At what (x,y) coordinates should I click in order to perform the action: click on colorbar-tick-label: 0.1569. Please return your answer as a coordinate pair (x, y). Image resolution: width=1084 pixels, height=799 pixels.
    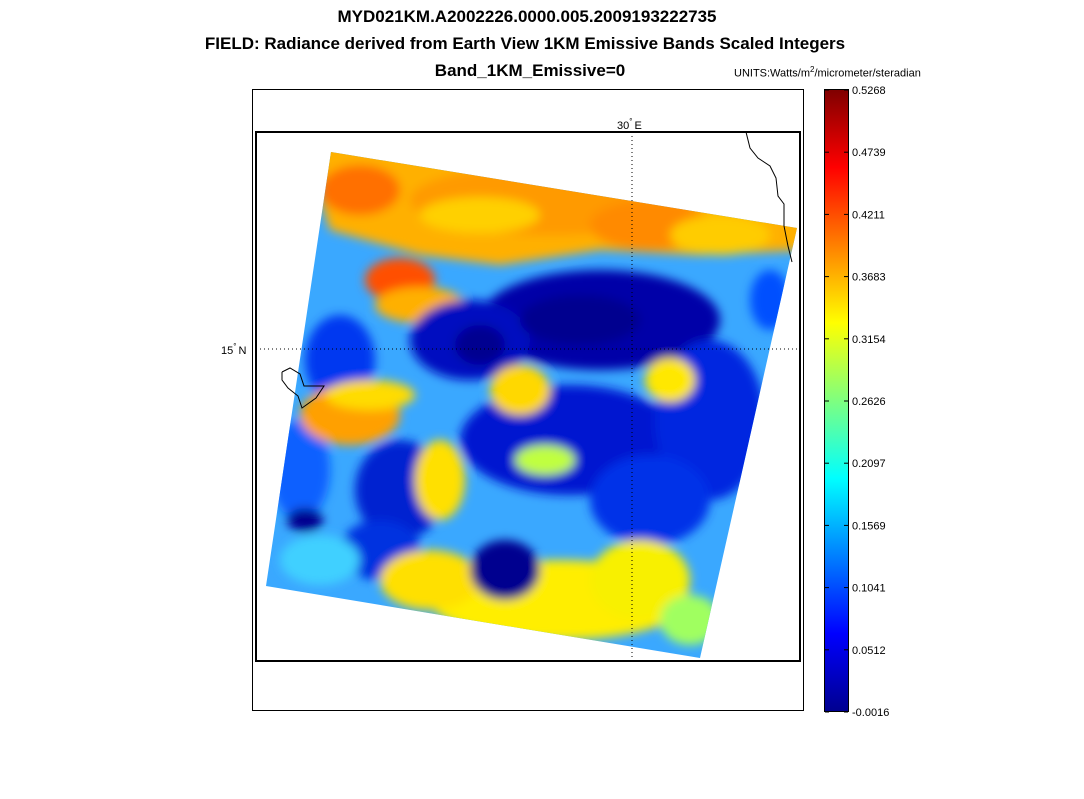
    Looking at the image, I should click on (869, 526).